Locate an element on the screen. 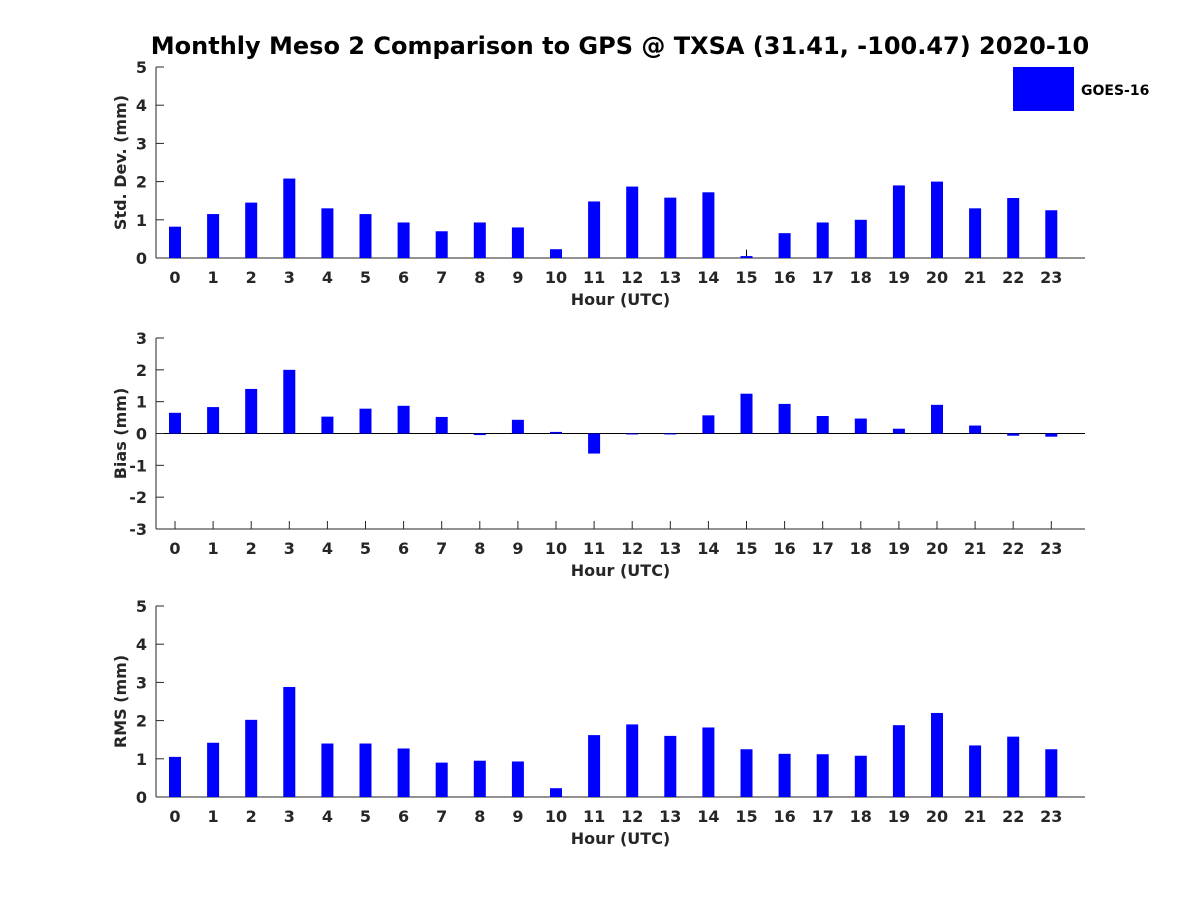 This screenshot has height=900, width=1200. std-dev-x-tick-label: 19 is located at coordinates (899, 277).